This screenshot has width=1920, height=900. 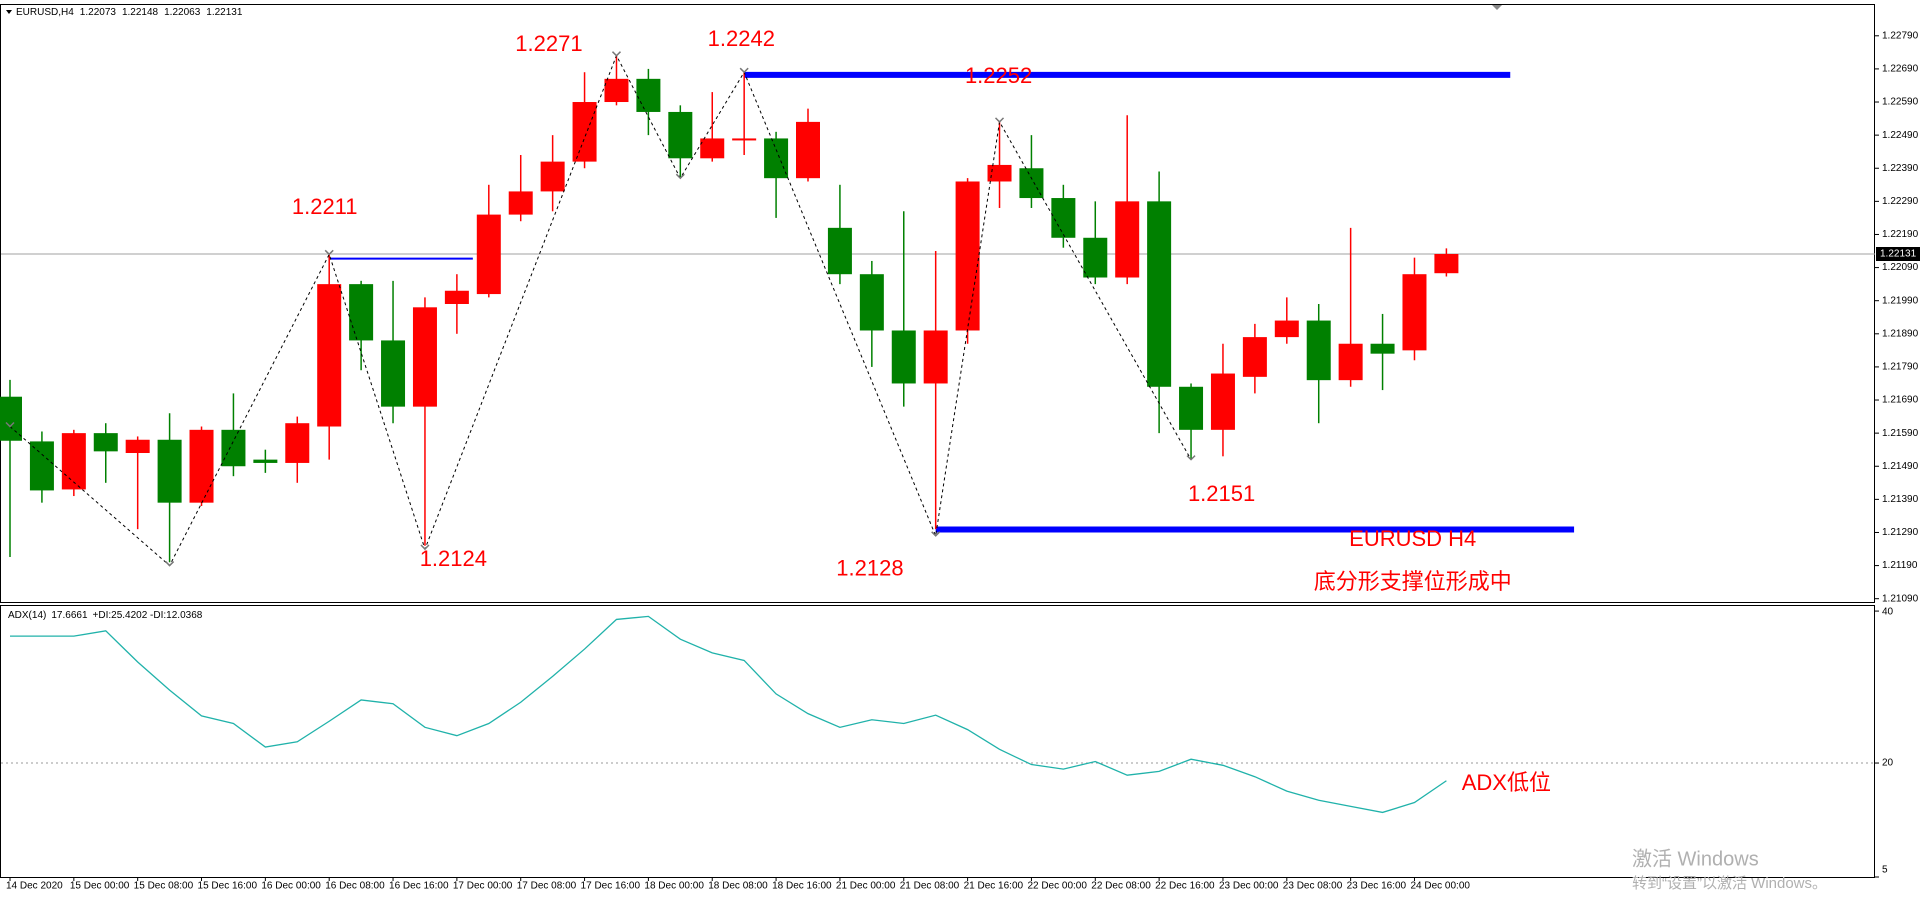 What do you see at coordinates (1695, 858) in the screenshot?
I see `watermark: 激活 Windows` at bounding box center [1695, 858].